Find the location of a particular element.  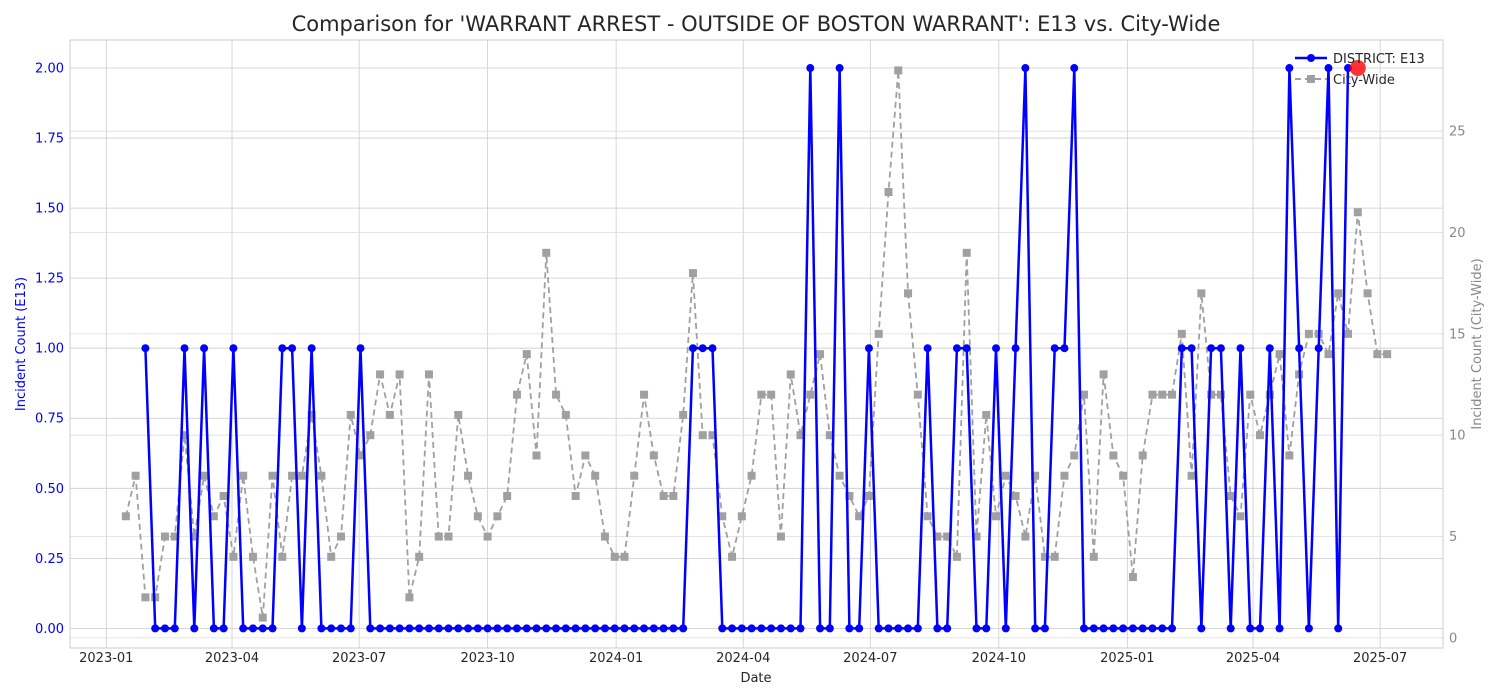

y-left-tick-label: 0.75 is located at coordinates (49, 419).